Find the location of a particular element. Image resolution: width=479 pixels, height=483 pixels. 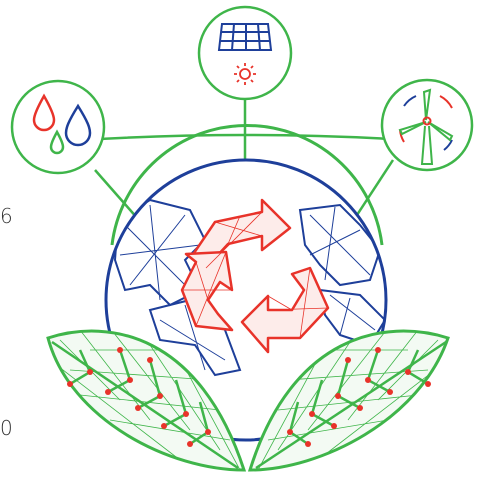

wind-turbine-icon is located at coordinates (426, 126).